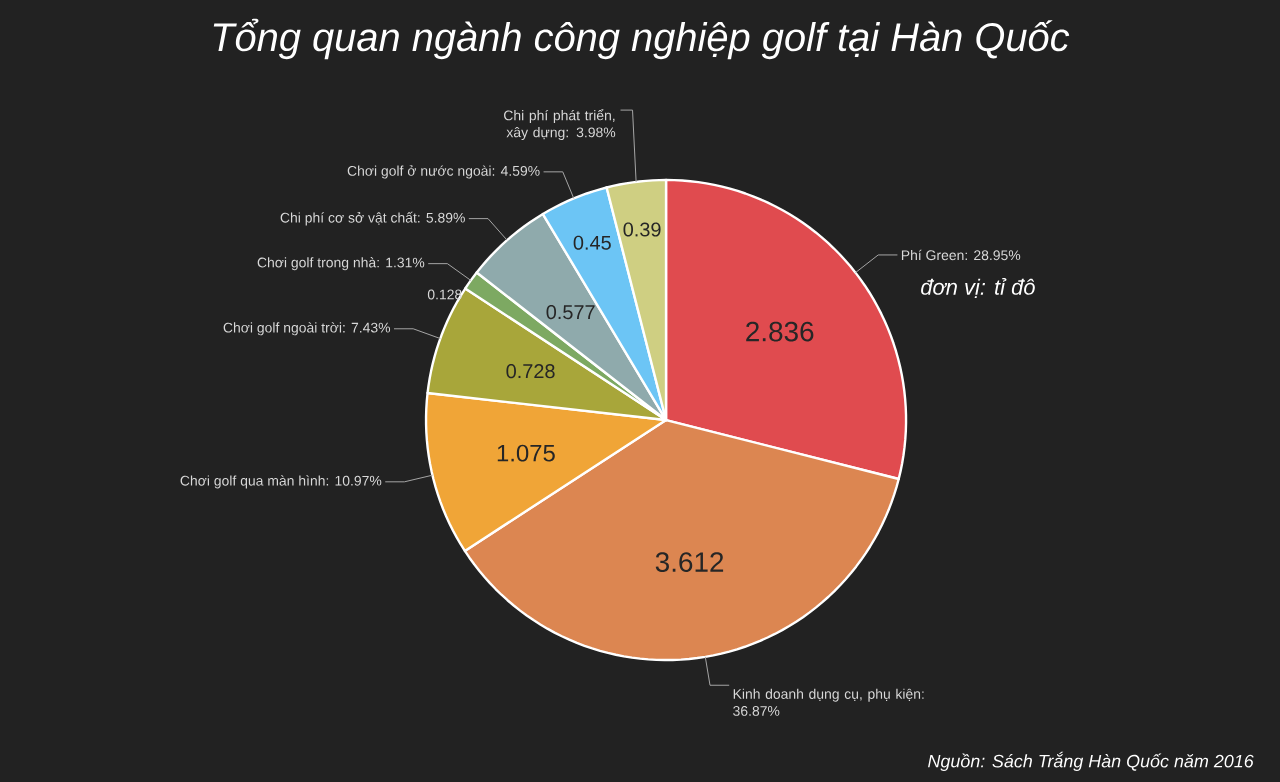  Describe the element at coordinates (530, 371) in the screenshot. I see `data-label: 0.728` at that location.